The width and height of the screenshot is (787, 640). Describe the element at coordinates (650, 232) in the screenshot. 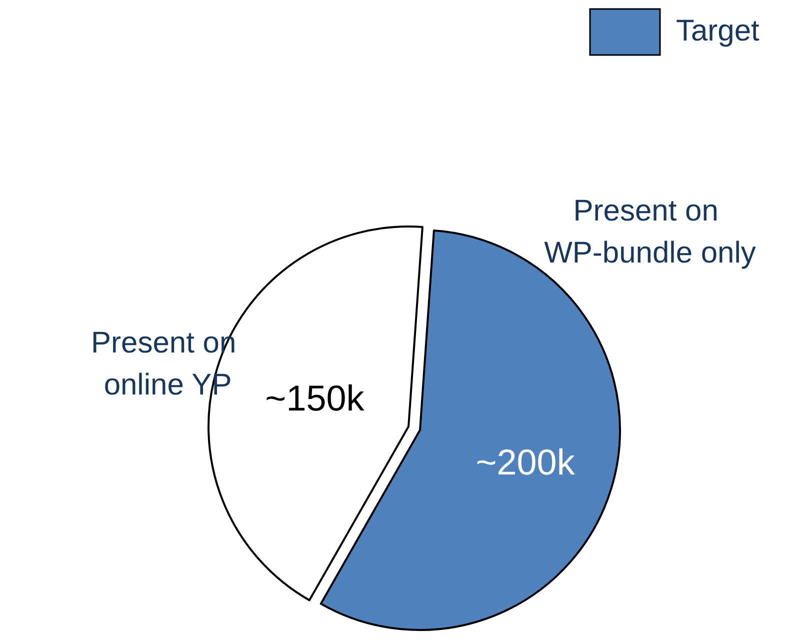

I see `slice-label: Present on WP-bundle only` at that location.